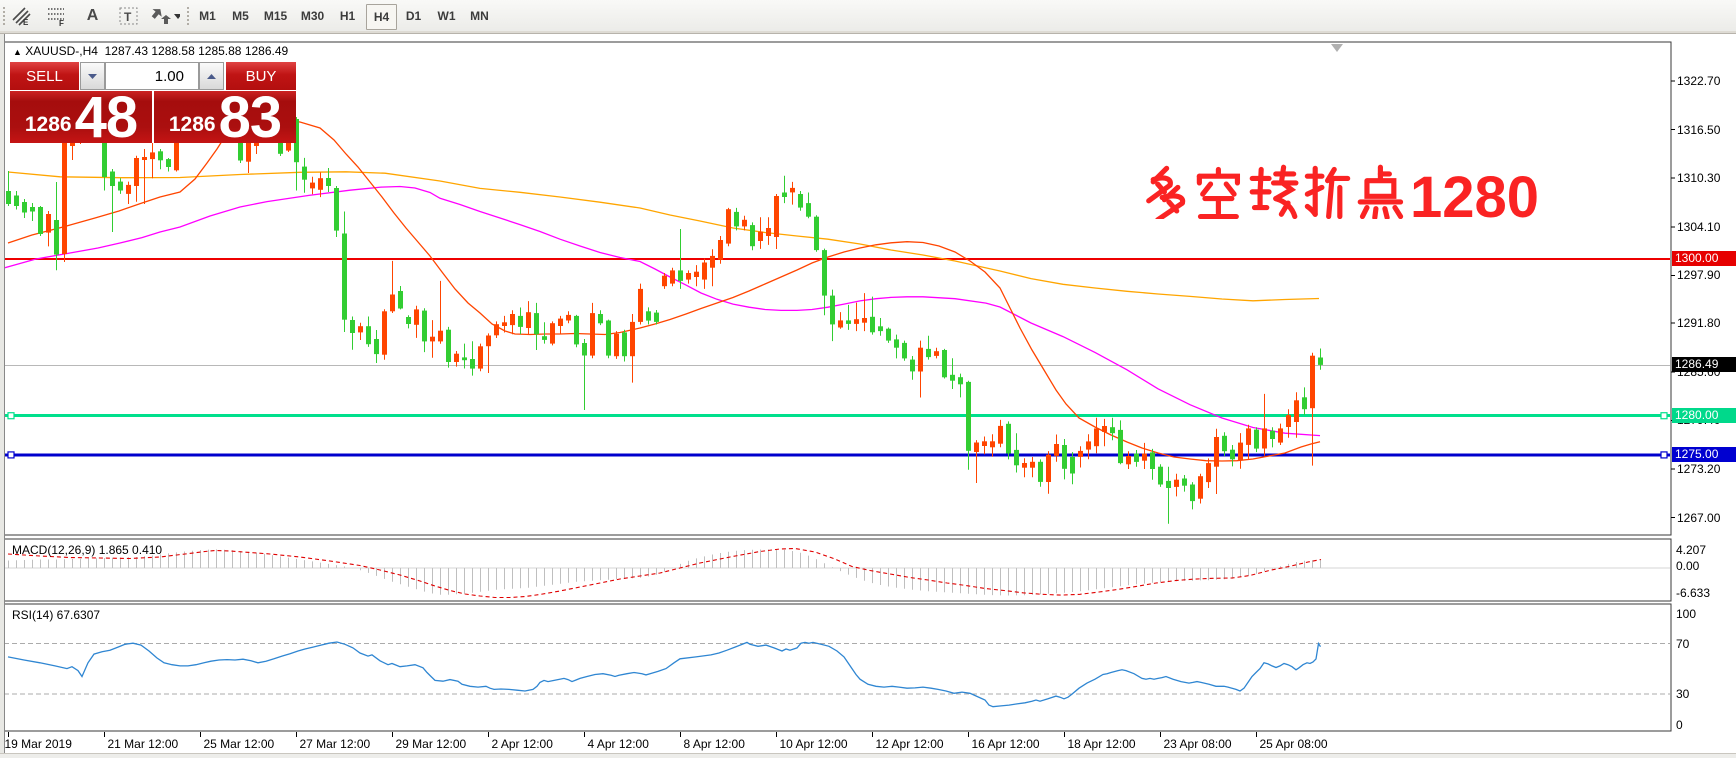  I want to click on window-left-edge, so click(2, 396).